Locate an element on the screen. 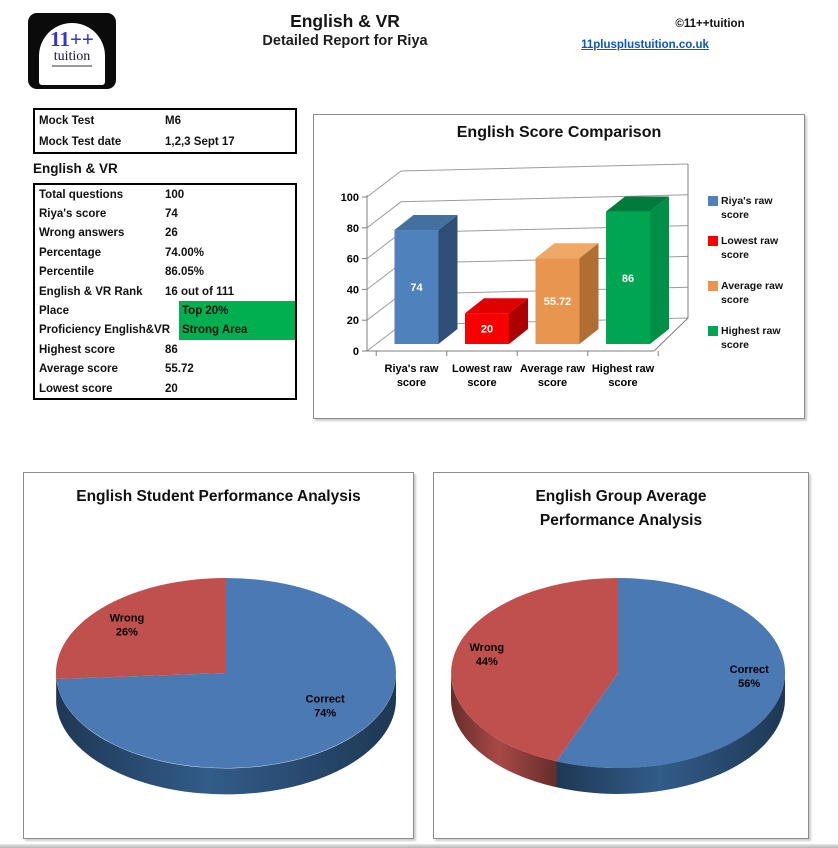 The width and height of the screenshot is (838, 848). page-subtitle: Detailed Report for Riya is located at coordinates (345, 41).